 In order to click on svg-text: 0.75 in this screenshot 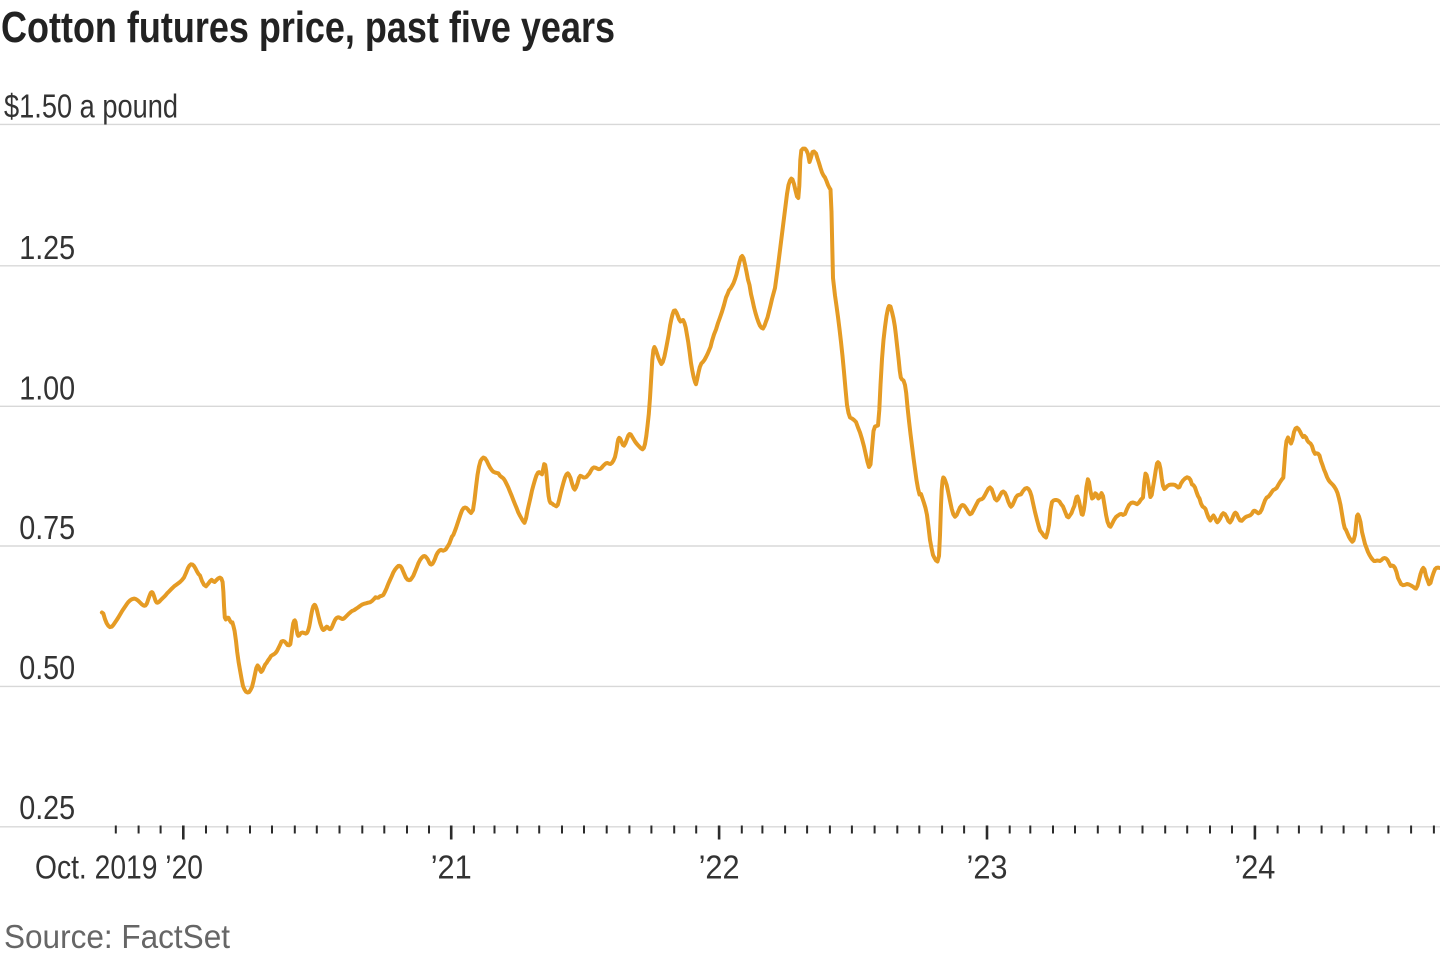, I will do `click(47, 527)`.